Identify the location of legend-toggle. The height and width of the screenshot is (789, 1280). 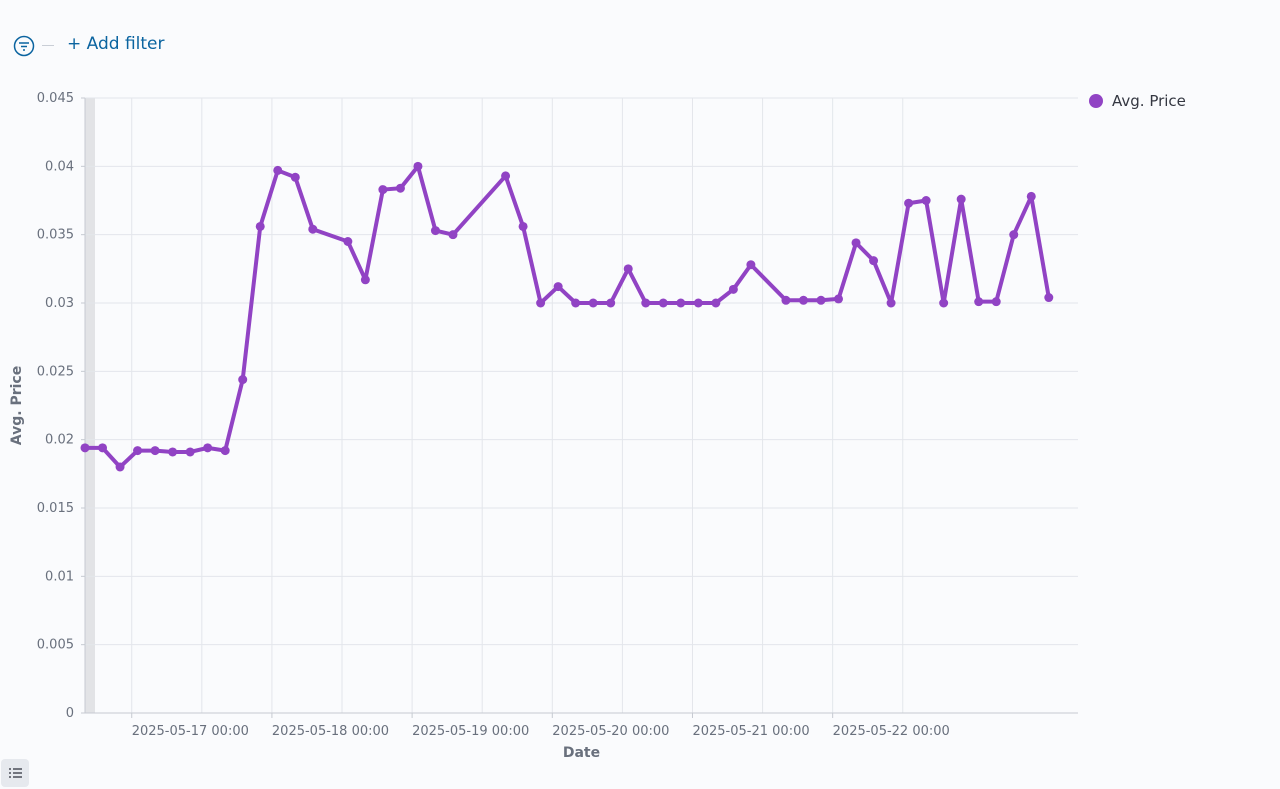
(15, 773).